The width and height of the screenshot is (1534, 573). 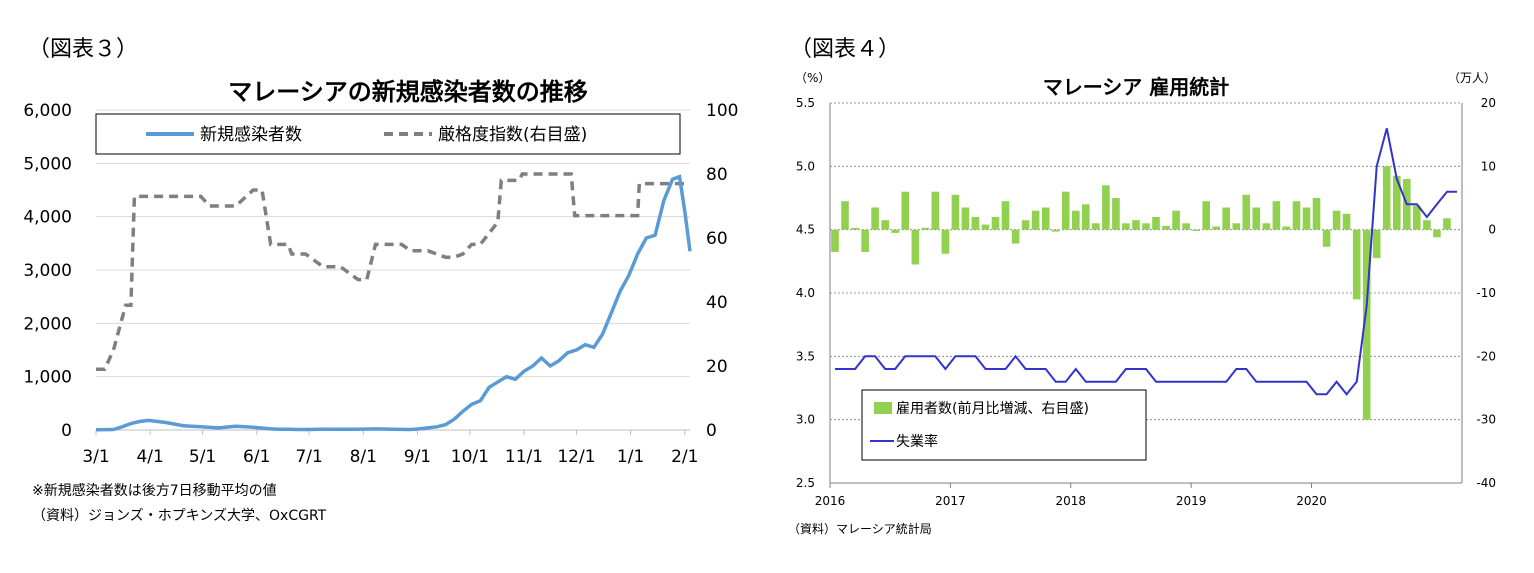 What do you see at coordinates (251, 135) in the screenshot?
I see `legend-label-new-cases: 新規感染者数` at bounding box center [251, 135].